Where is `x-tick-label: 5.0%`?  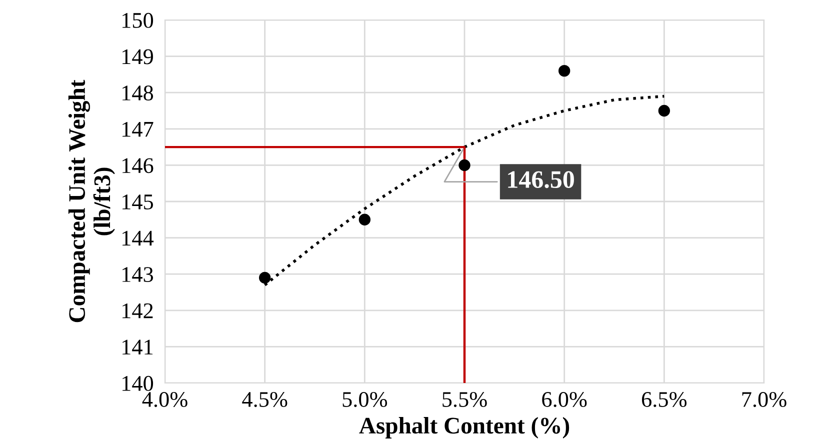
x-tick-label: 5.0% is located at coordinates (365, 400).